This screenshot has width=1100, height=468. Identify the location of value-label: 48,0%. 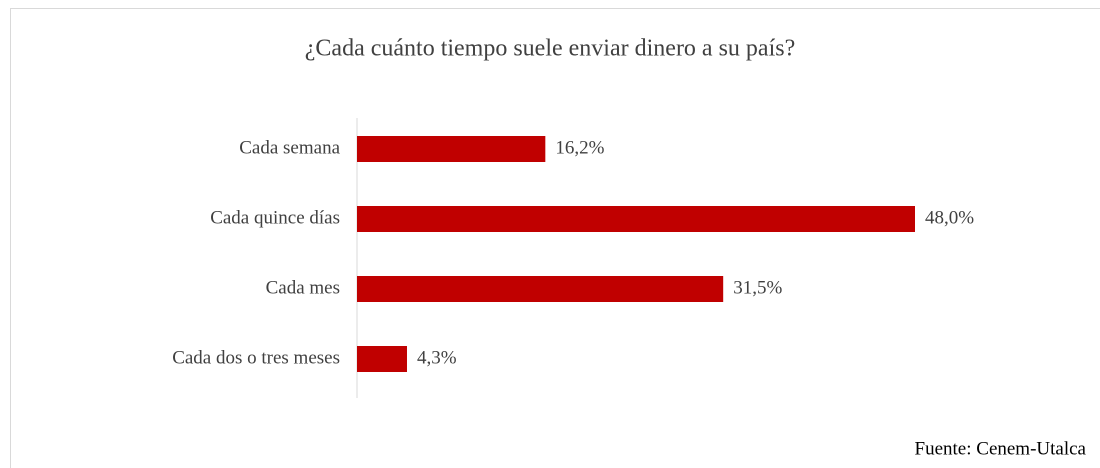
(949, 217).